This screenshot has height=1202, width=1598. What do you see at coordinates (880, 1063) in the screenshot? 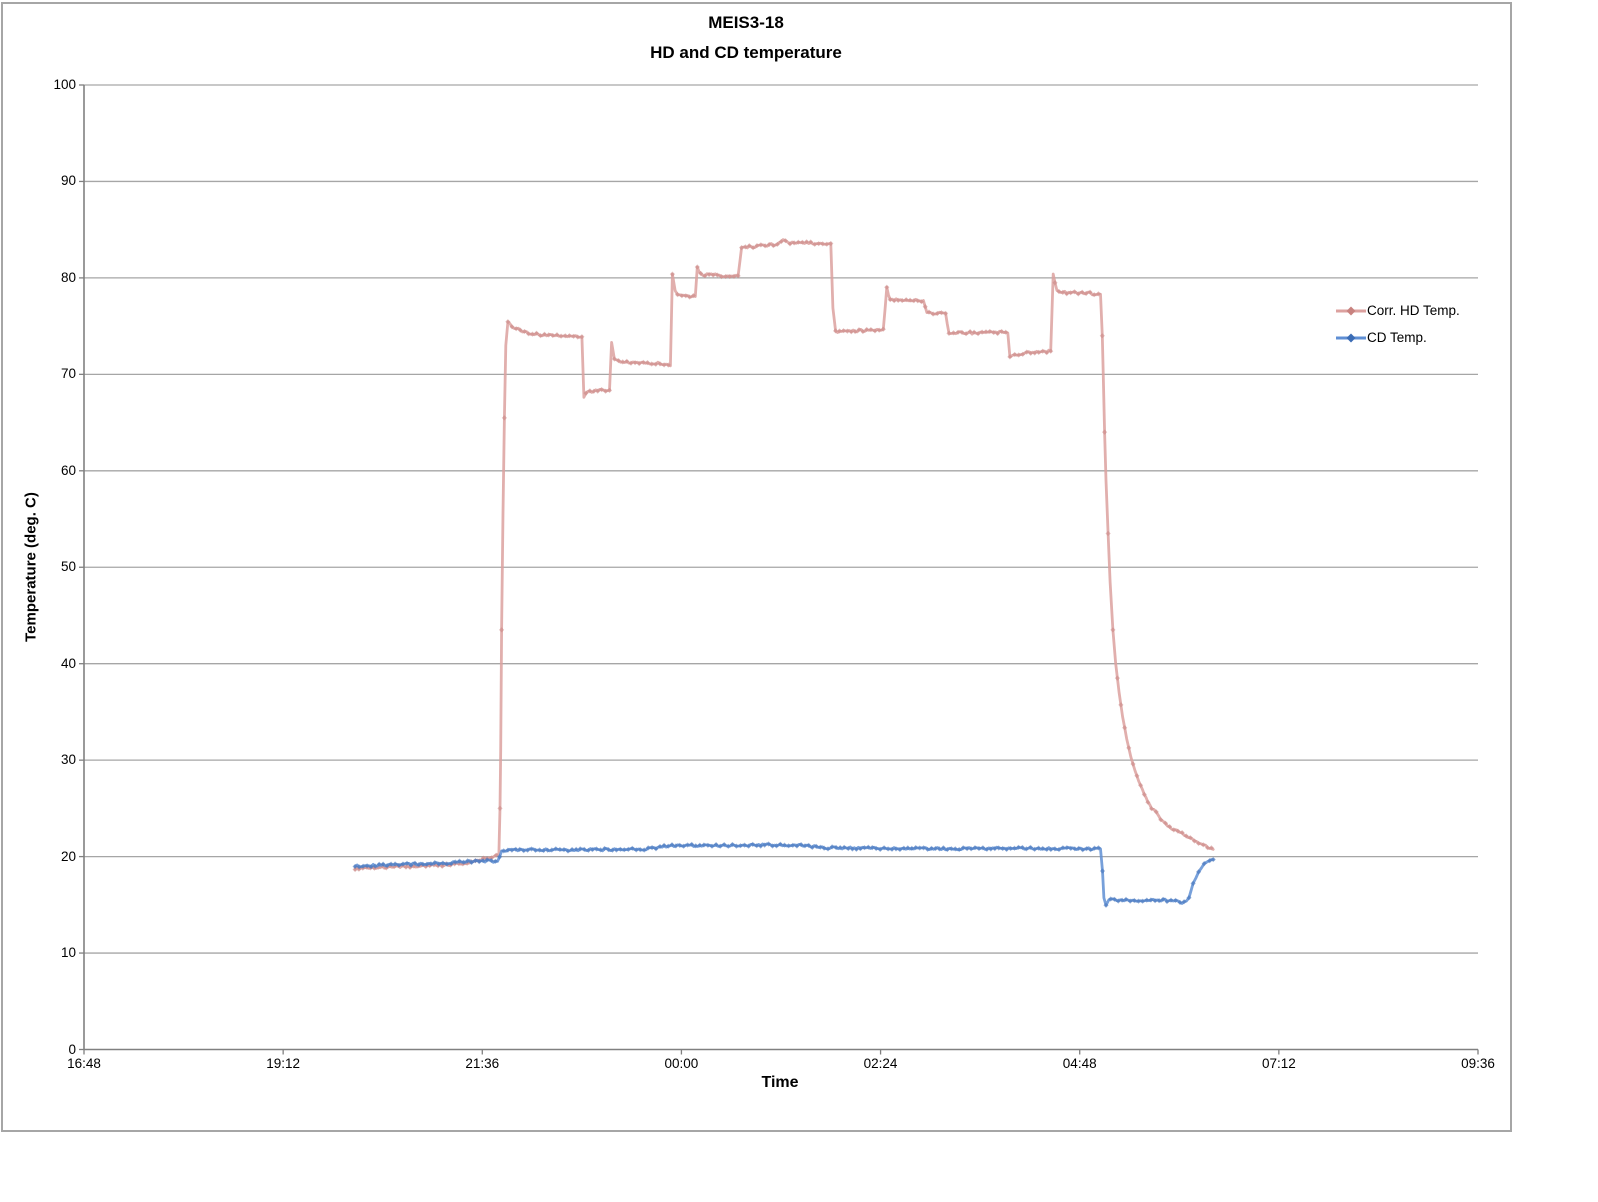
I see `x-tick-label-02-24: 02:24` at bounding box center [880, 1063].